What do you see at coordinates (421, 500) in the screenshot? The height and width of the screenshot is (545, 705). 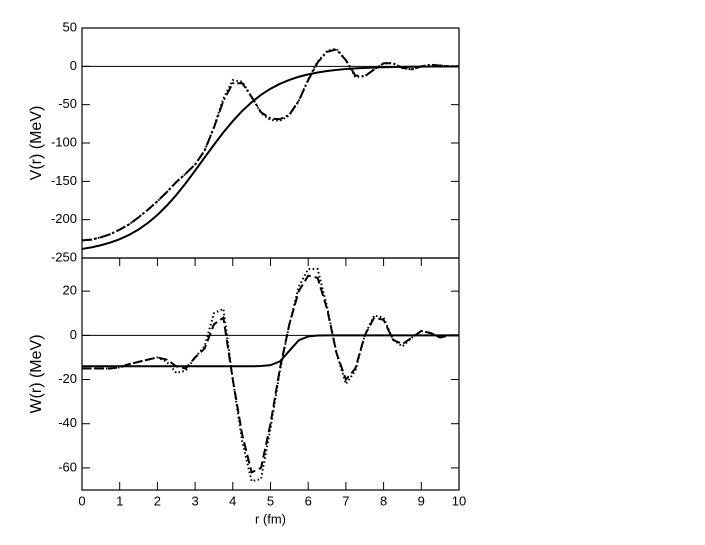 I see `x-tick-label: 9` at bounding box center [421, 500].